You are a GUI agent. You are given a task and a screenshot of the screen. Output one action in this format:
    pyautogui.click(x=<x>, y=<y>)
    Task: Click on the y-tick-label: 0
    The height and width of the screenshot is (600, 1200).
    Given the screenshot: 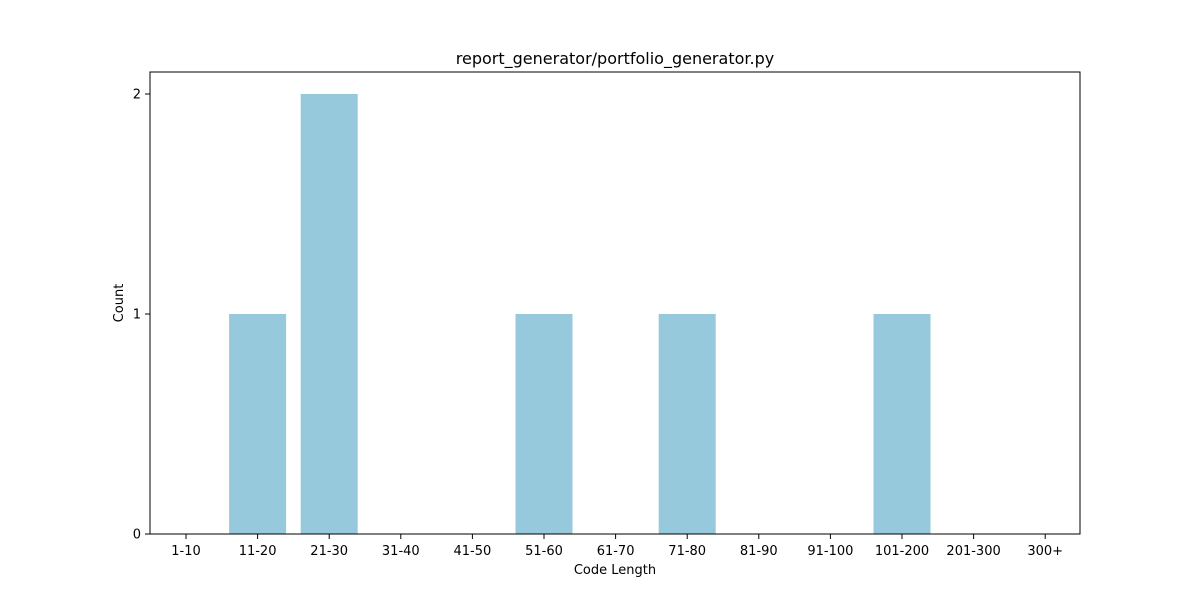 What is the action you would take?
    pyautogui.click(x=137, y=535)
    